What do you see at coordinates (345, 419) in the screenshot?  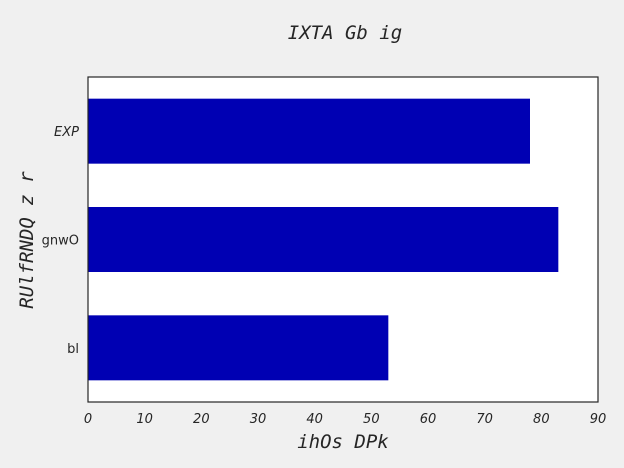 I see `x-ticks-group: 0 10 20 30 40 50 60 70 80 90` at bounding box center [345, 419].